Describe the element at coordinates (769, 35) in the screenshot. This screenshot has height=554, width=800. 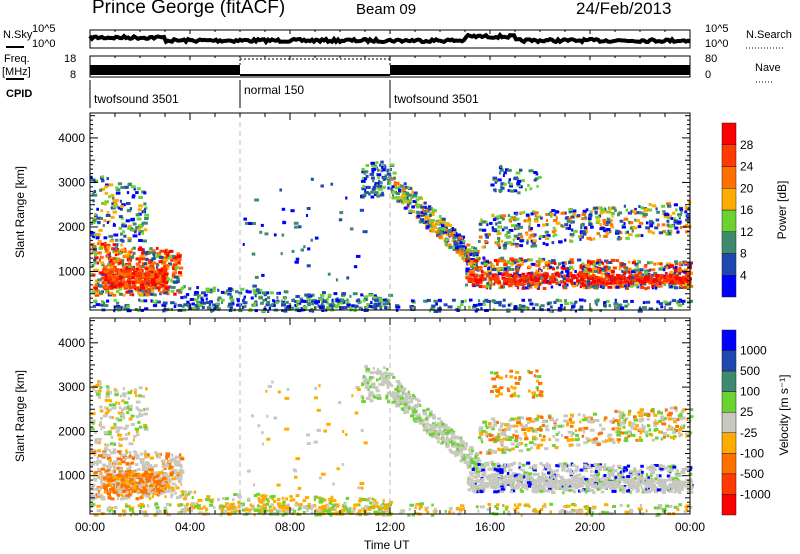
I see `nsearch-label: N.Search` at that location.